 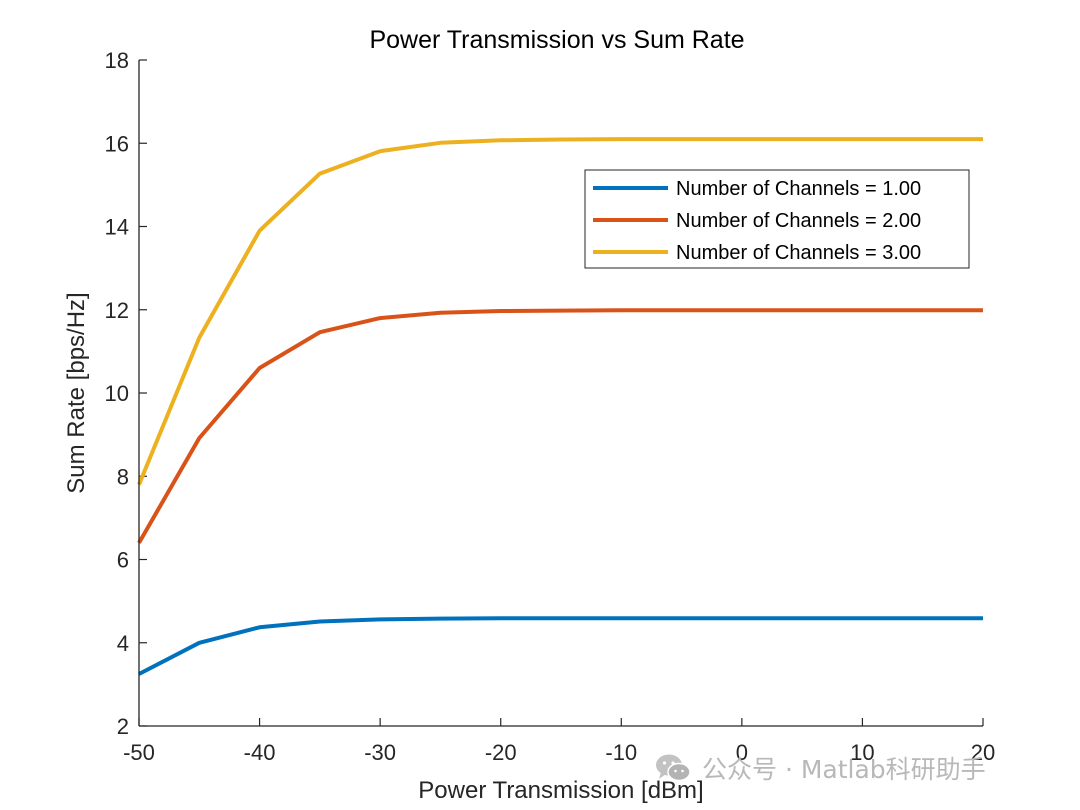 I want to click on x-axis-label: Power Transmission [dBm], so click(x=560, y=790).